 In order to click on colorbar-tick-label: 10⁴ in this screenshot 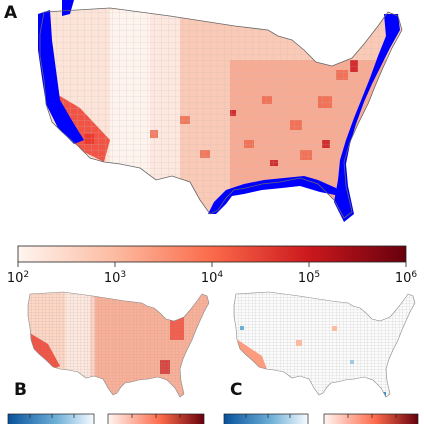, I will do `click(212, 278)`.